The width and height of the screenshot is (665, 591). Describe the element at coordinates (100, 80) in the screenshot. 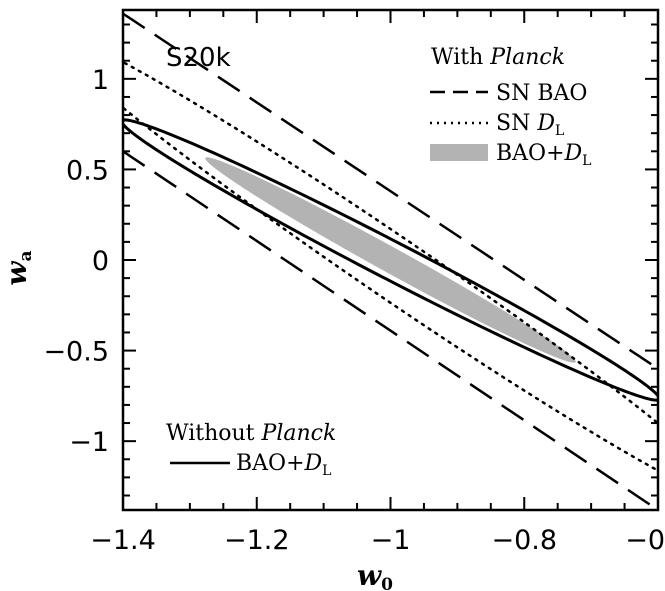

I see `y-tick-label: 1` at that location.